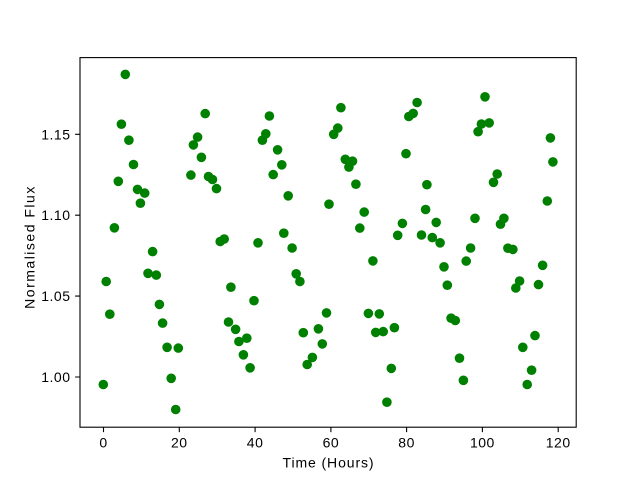 The width and height of the screenshot is (640, 480). I want to click on svg-text: Time (Hours), so click(329, 462).